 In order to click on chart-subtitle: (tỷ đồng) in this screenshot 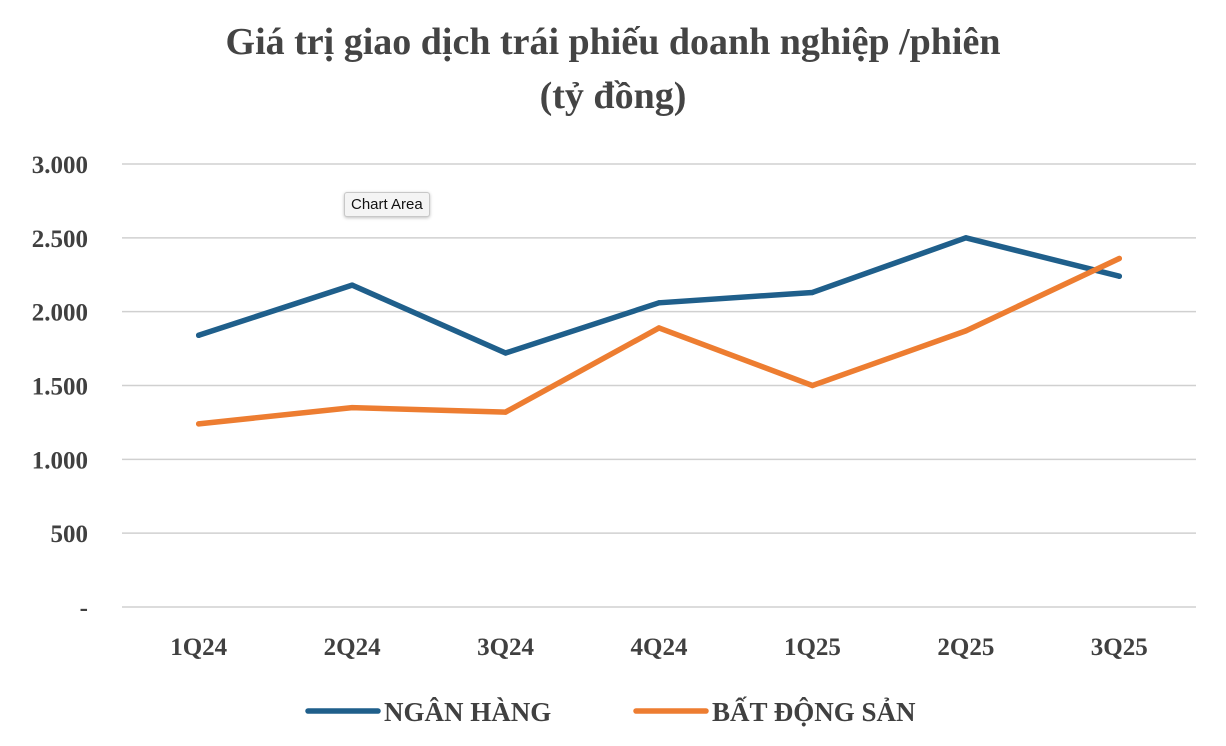, I will do `click(613, 96)`.